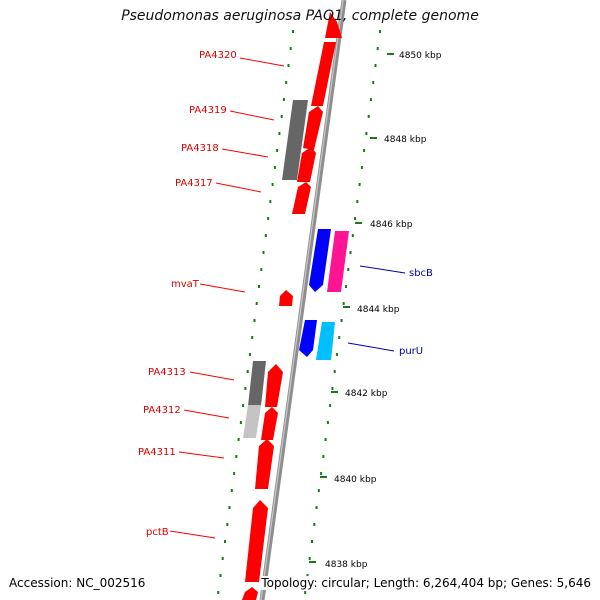  What do you see at coordinates (77, 583) in the screenshot?
I see `accession-label: Accession: NC_002516` at bounding box center [77, 583].